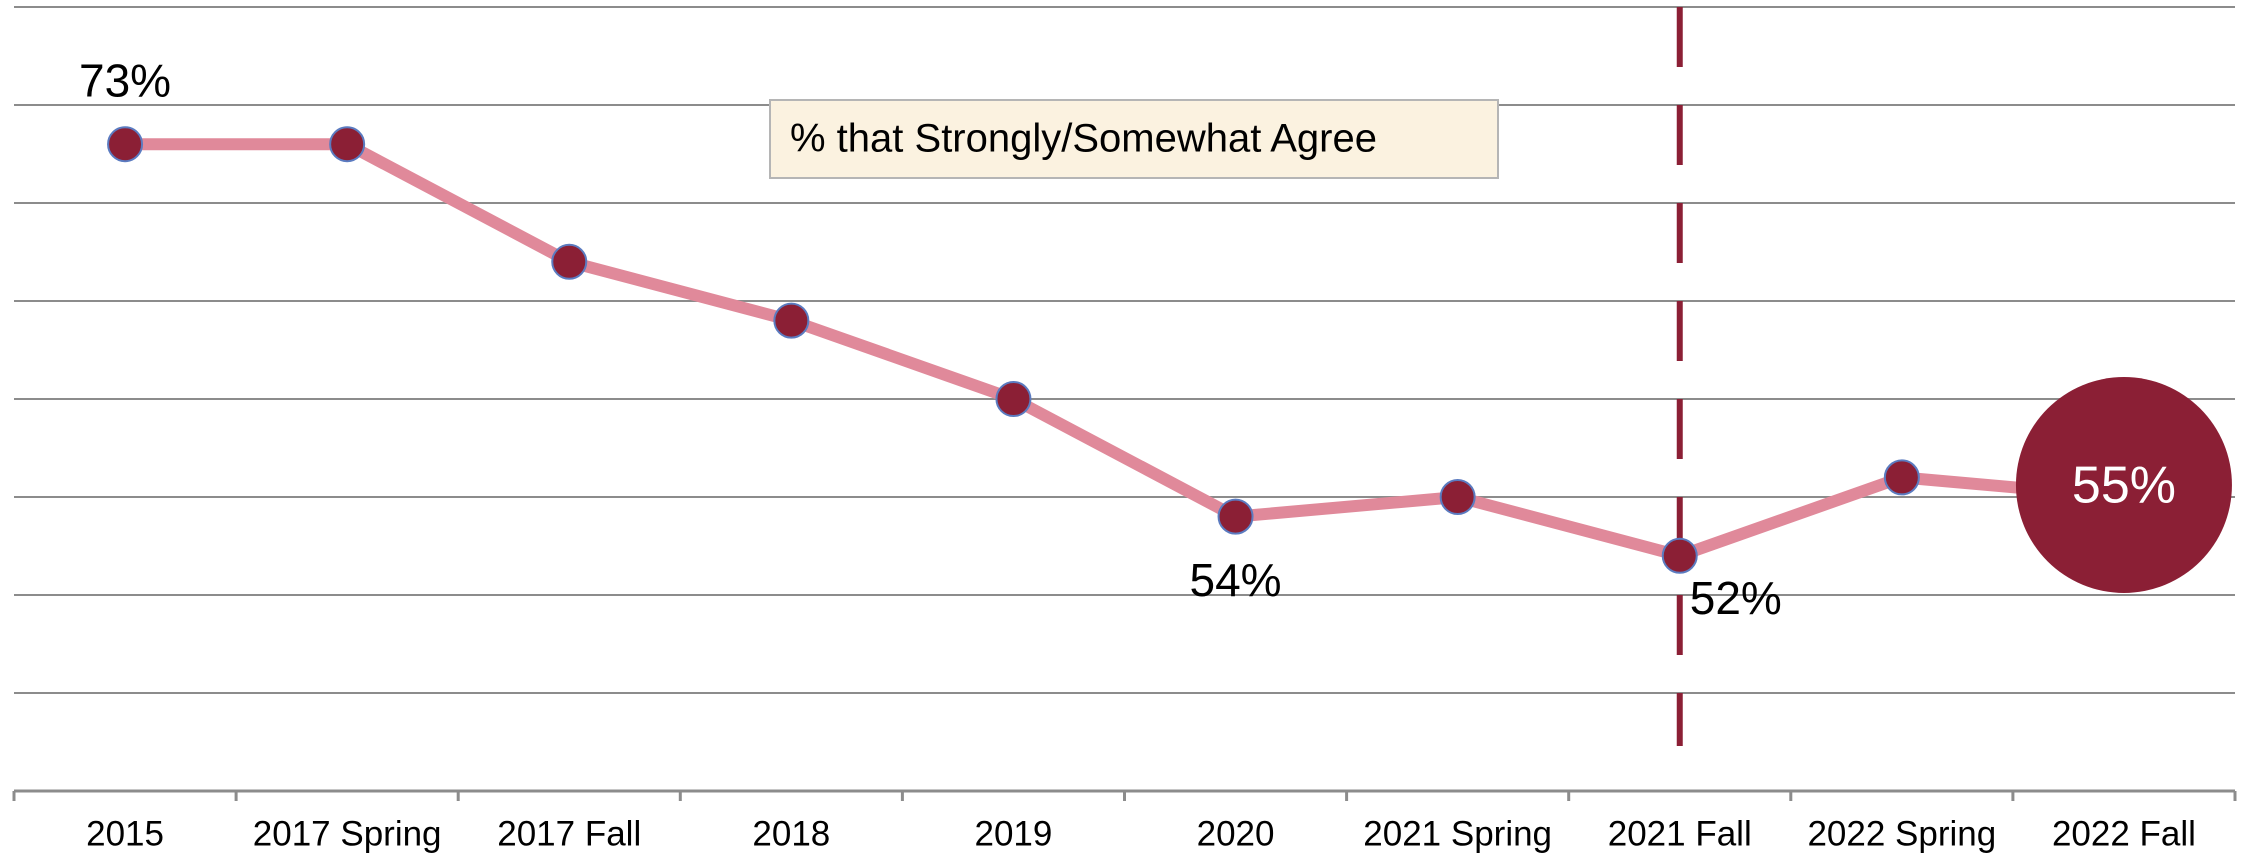  What do you see at coordinates (1236, 580) in the screenshot?
I see `value-label: 54%` at bounding box center [1236, 580].